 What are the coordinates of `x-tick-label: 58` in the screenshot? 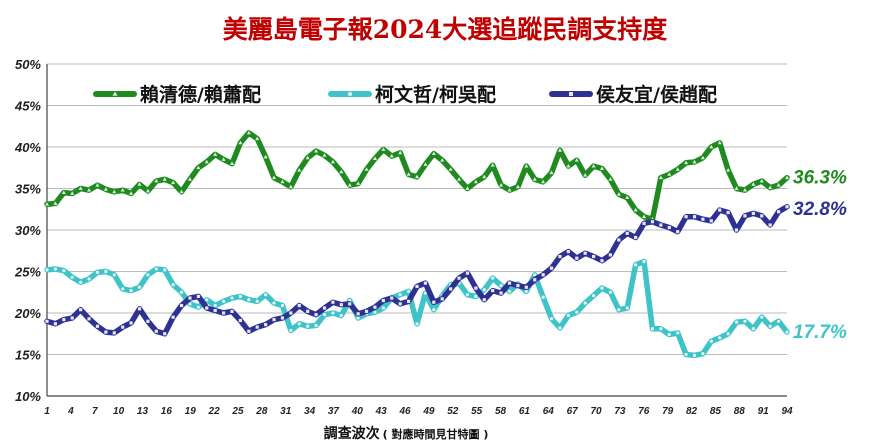 It's located at (501, 411).